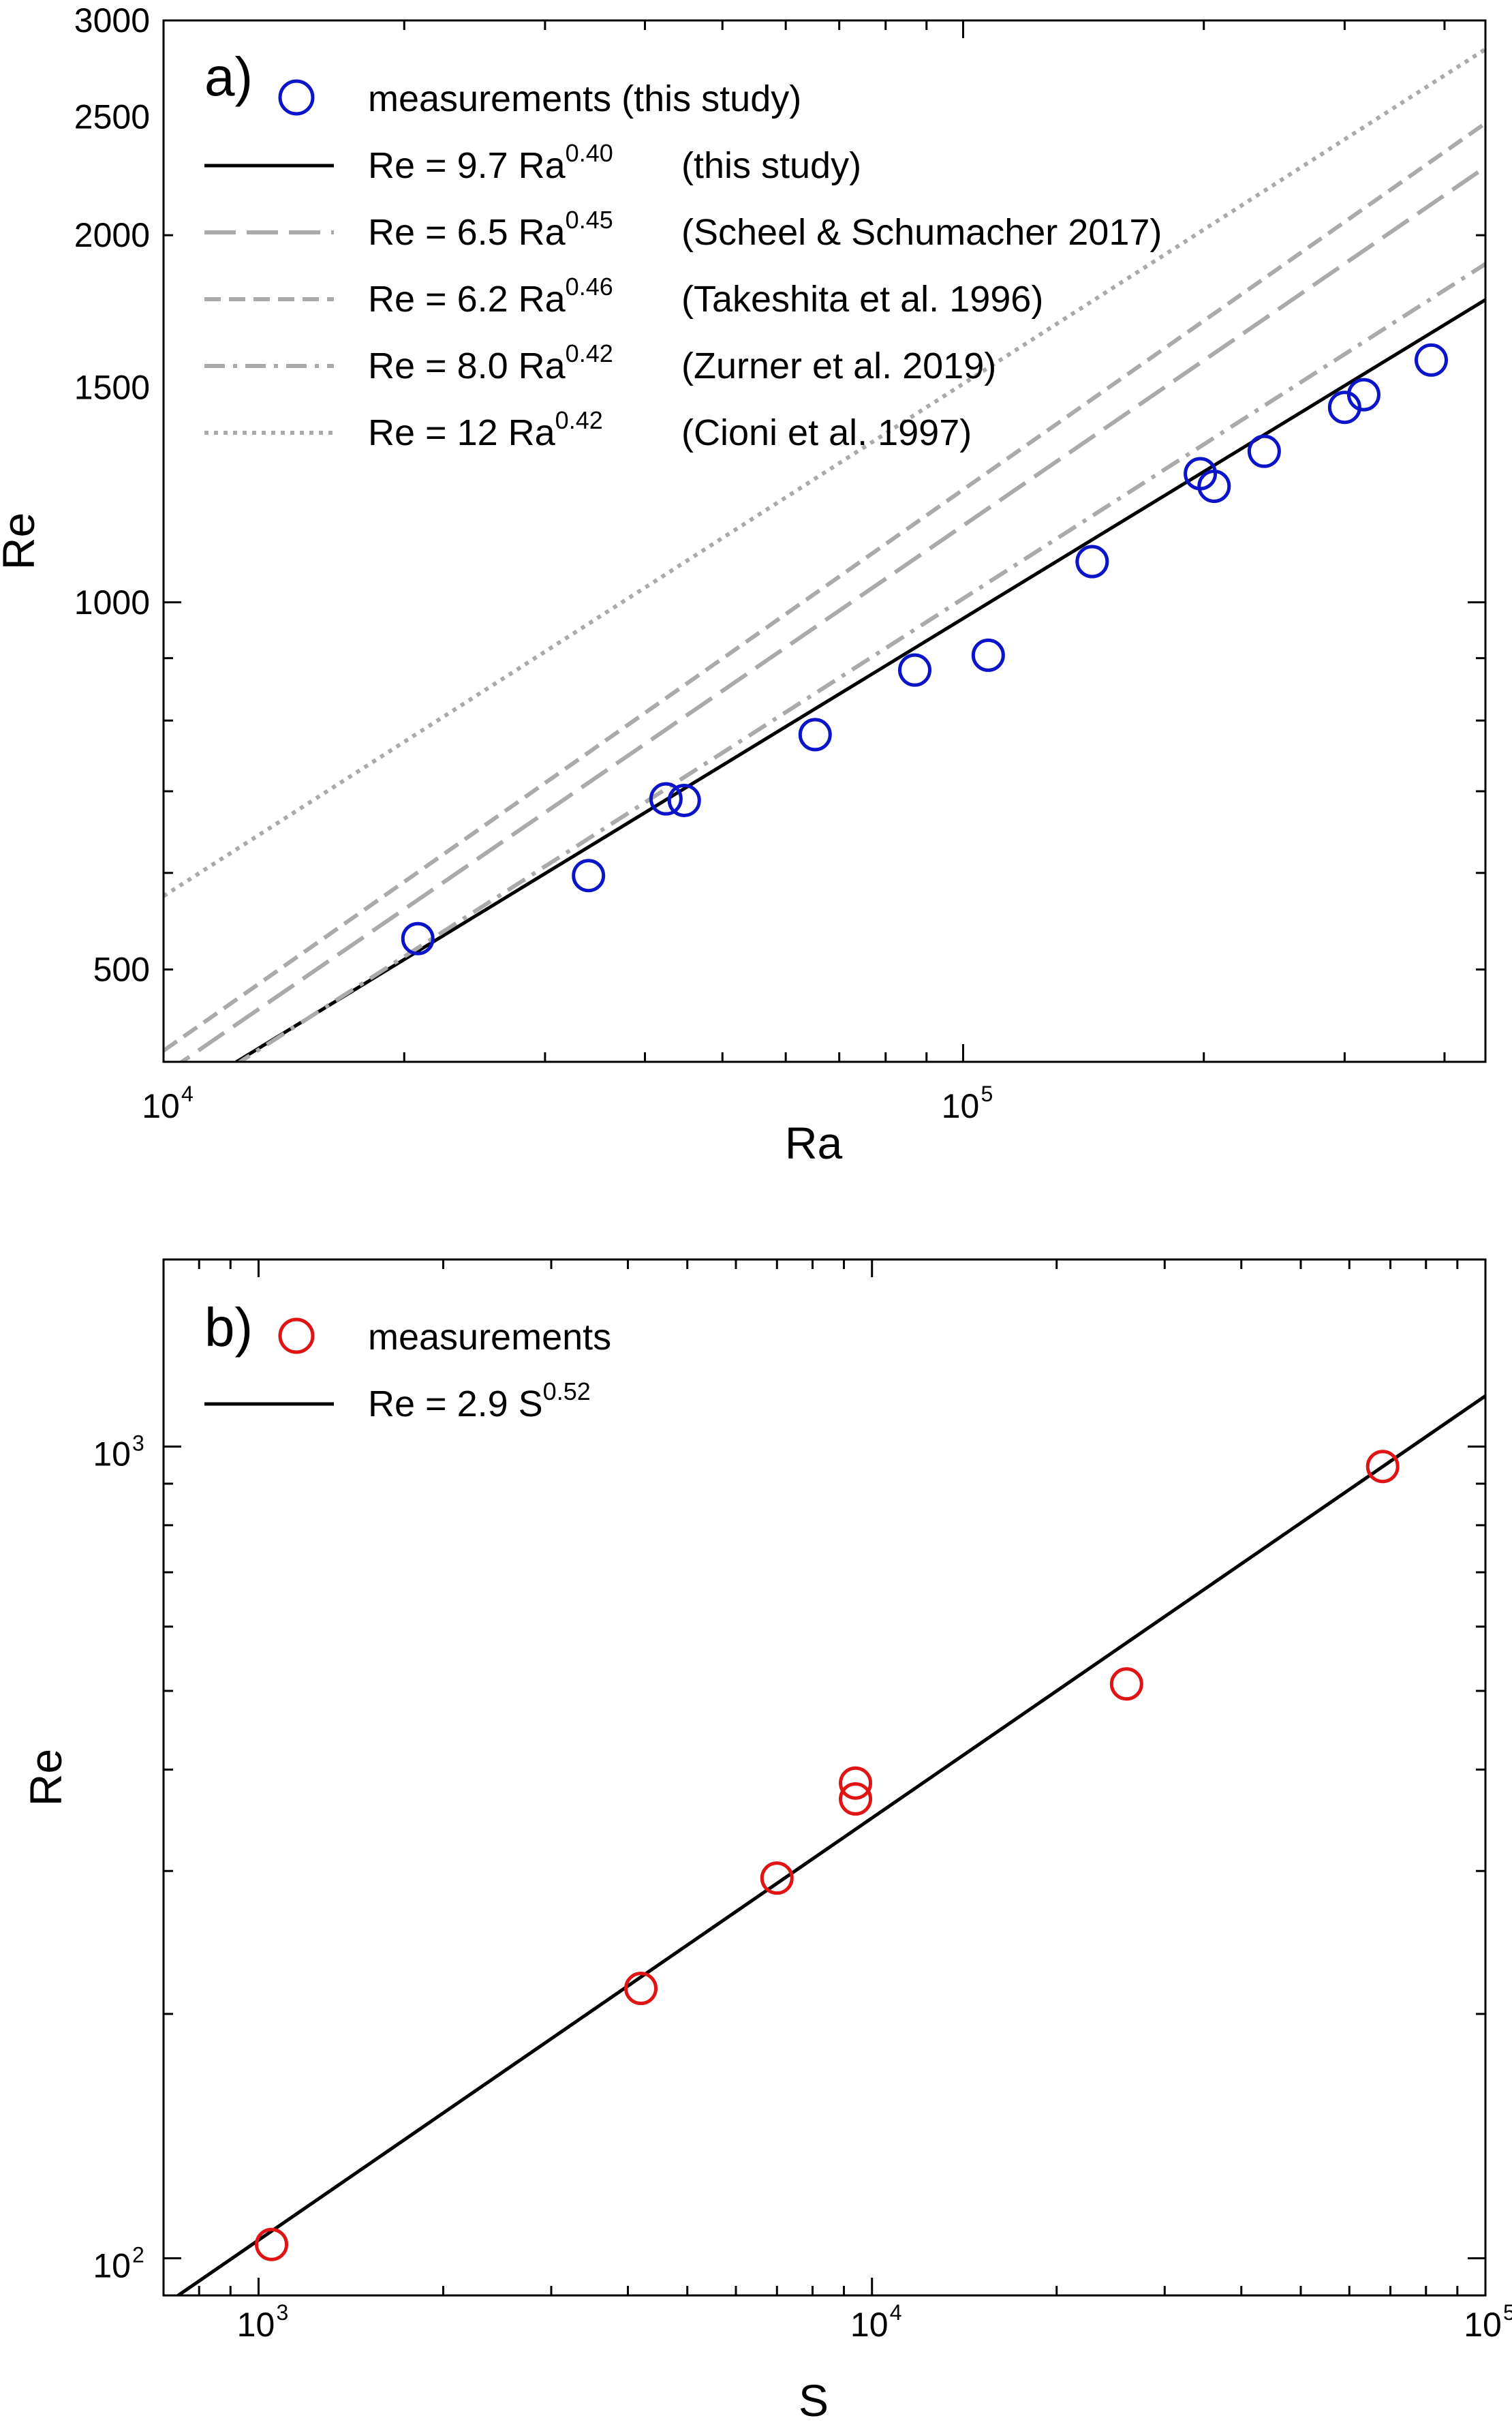  I want to click on legend-eq: Re = 8.0 Ra, so click(467, 366).